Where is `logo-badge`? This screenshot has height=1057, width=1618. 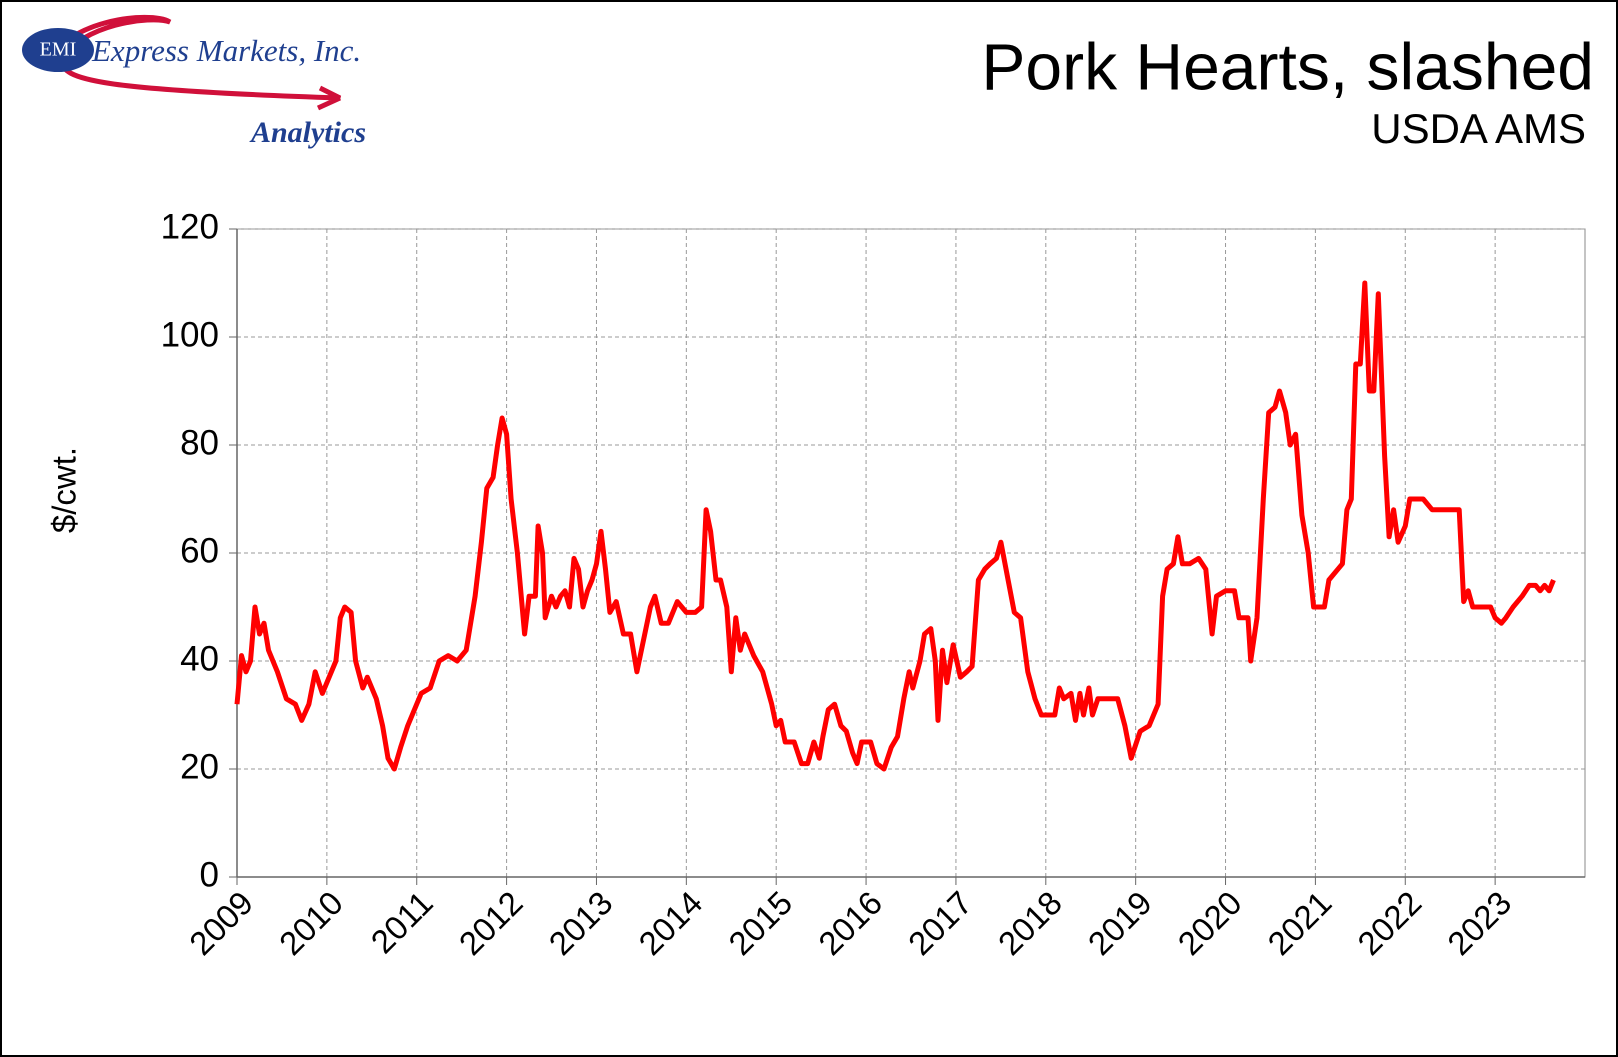 logo-badge is located at coordinates (58, 50).